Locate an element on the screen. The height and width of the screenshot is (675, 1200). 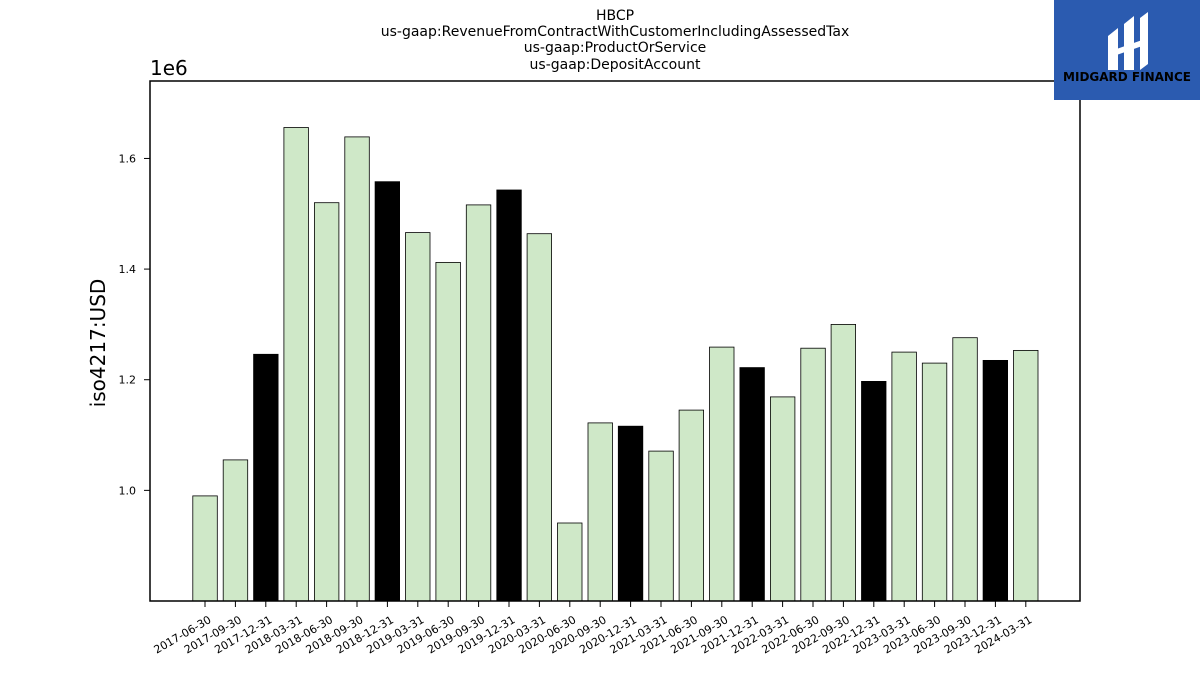
title-line-3: us-gaap:ProductOrService is located at coordinates (615, 48).